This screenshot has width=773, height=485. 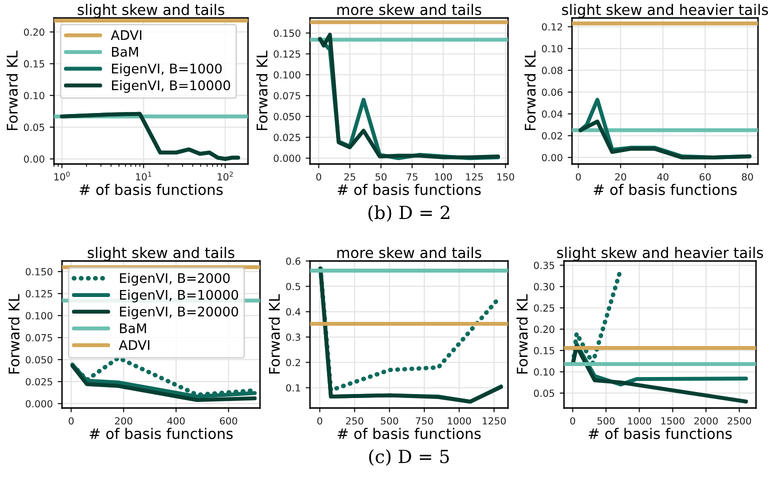 What do you see at coordinates (229, 421) in the screenshot?
I see `x-tick-label: 600` at bounding box center [229, 421].